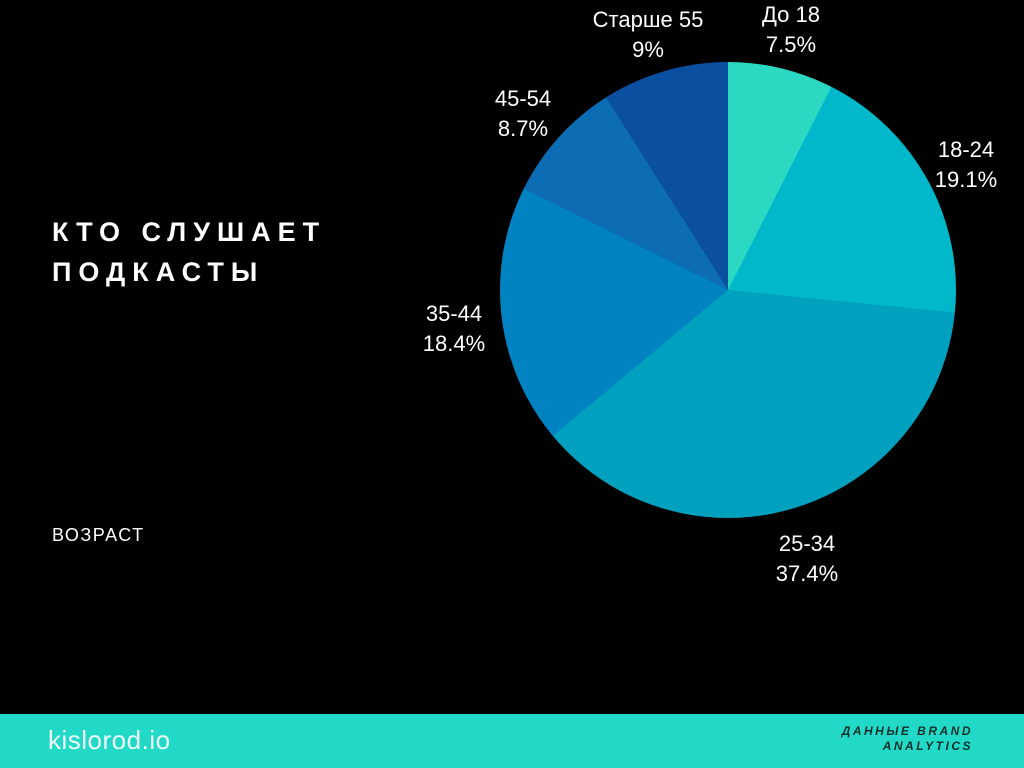 The width and height of the screenshot is (1024, 768). What do you see at coordinates (791, 14) in the screenshot?
I see `segment-name: До 18` at bounding box center [791, 14].